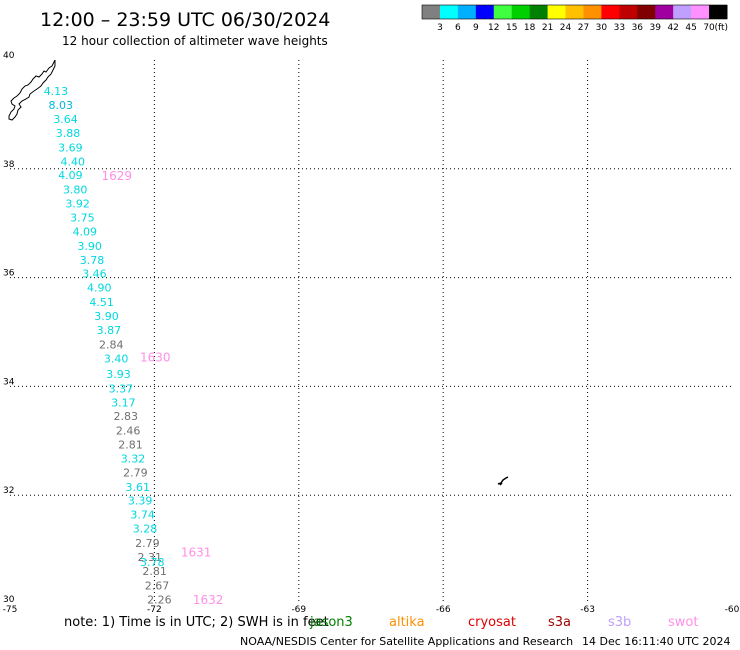 The height and width of the screenshot is (650, 740). What do you see at coordinates (208, 600) in the screenshot?
I see `pass-time-label: 1632` at bounding box center [208, 600].